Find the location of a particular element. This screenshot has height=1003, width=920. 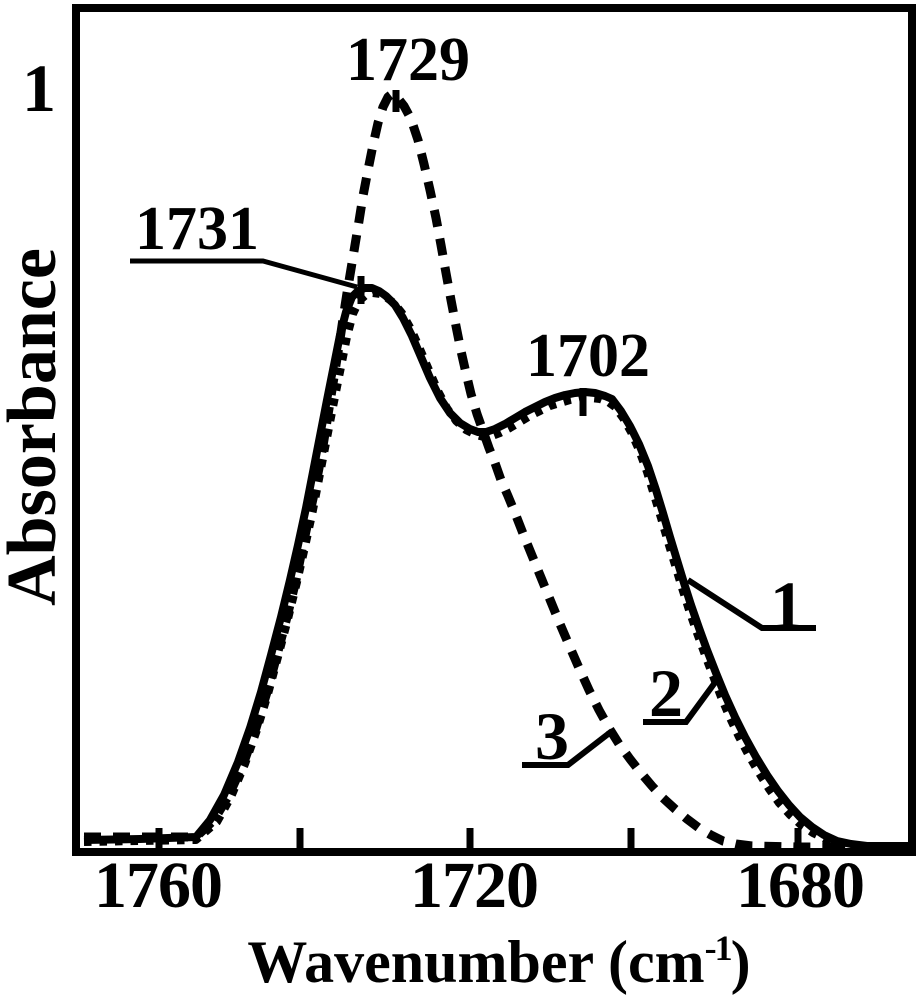

x-axis-title: Wavenumber (cm-1) is located at coordinates (499, 962).